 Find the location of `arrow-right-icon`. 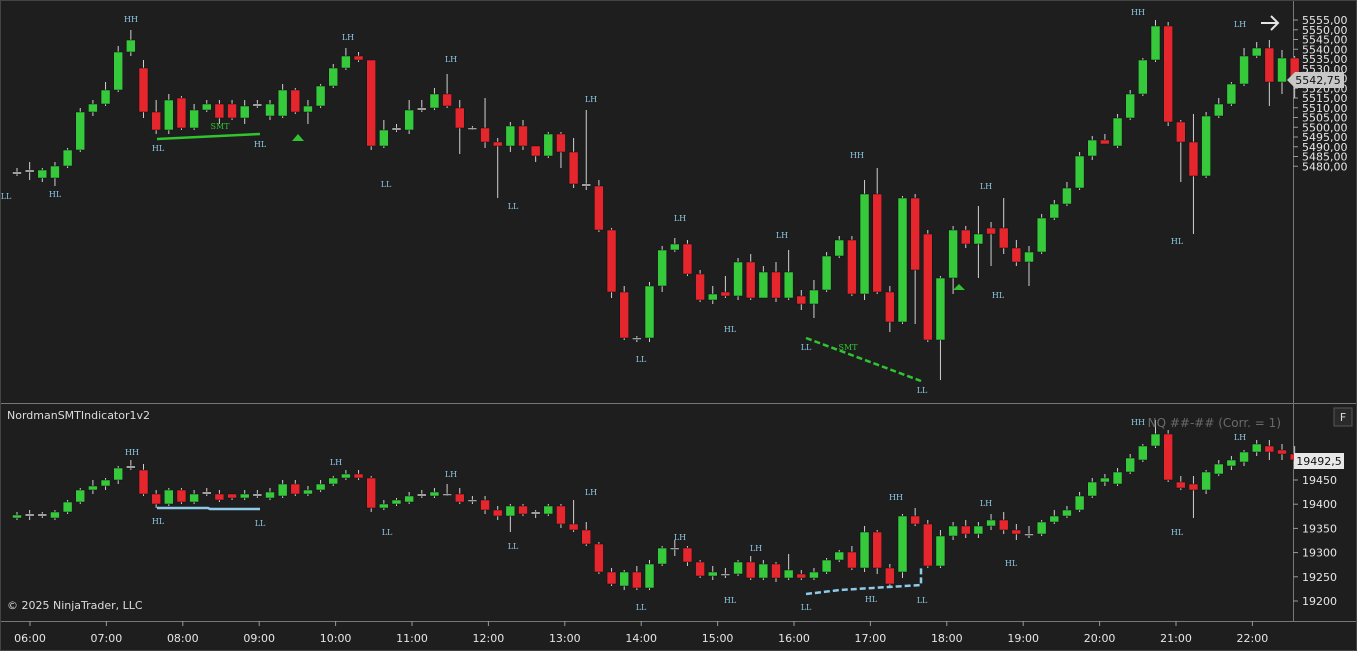

arrow-right-icon is located at coordinates (1270, 23).